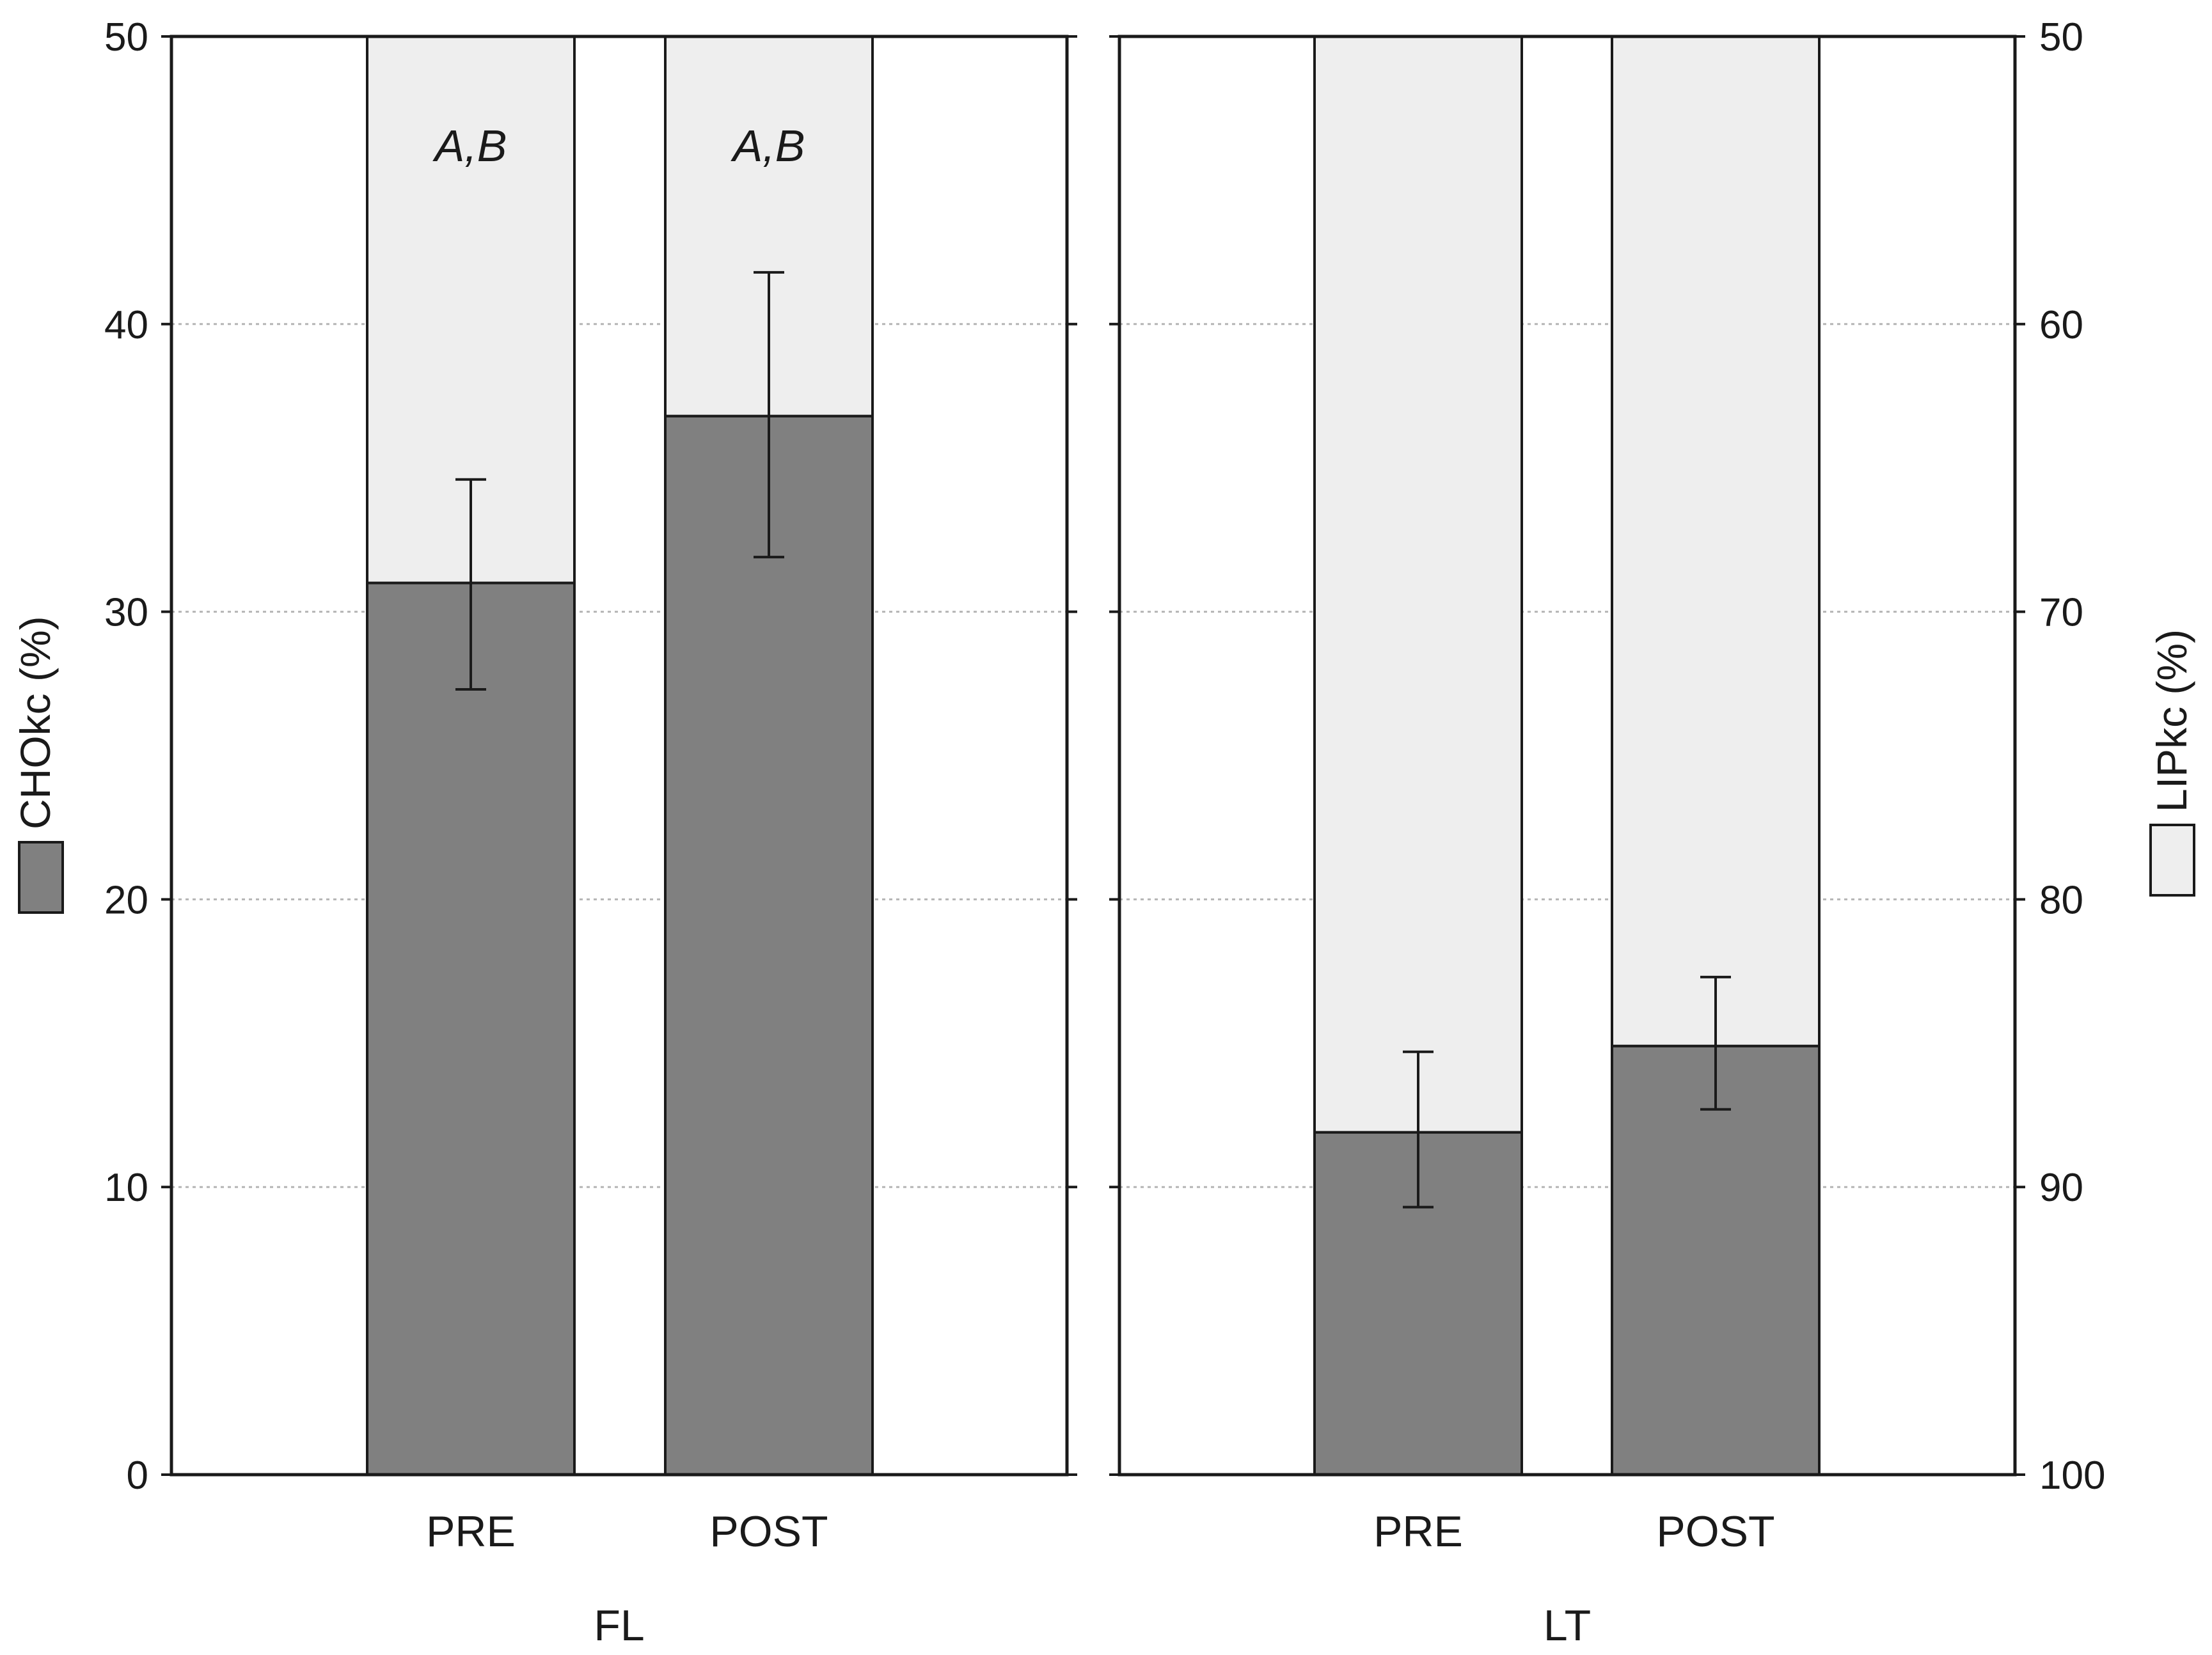  What do you see at coordinates (2172, 860) in the screenshot?
I see `lipkc-legend-swatch` at bounding box center [2172, 860].